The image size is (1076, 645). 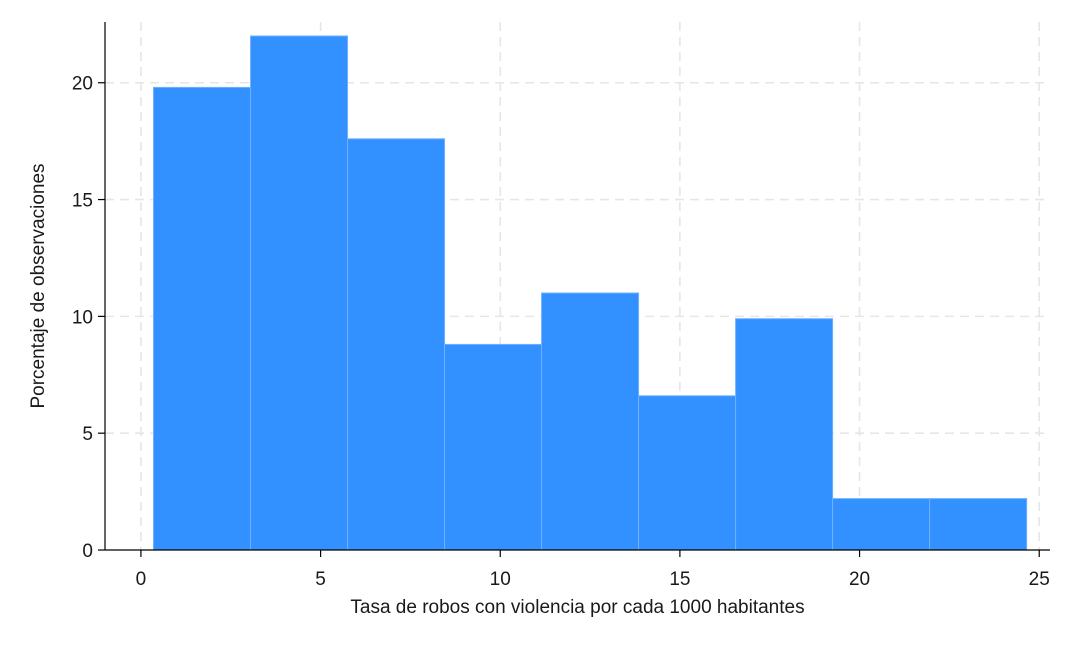 I want to click on y-tick-label: 15, so click(x=82, y=201).